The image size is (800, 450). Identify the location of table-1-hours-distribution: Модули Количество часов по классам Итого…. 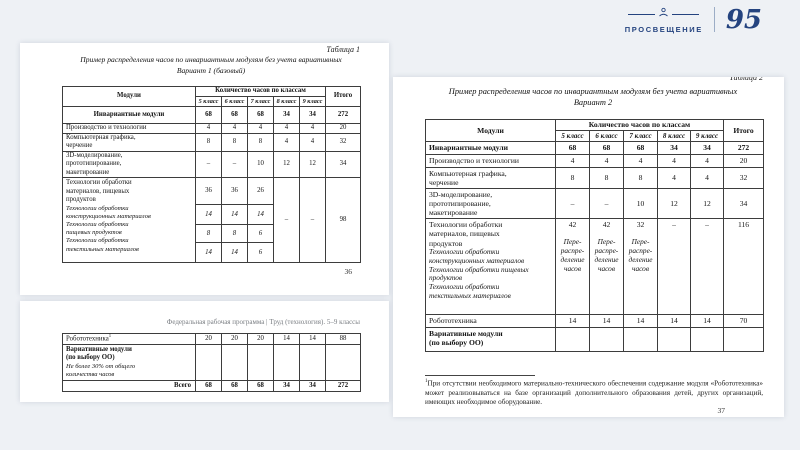
(211, 175).